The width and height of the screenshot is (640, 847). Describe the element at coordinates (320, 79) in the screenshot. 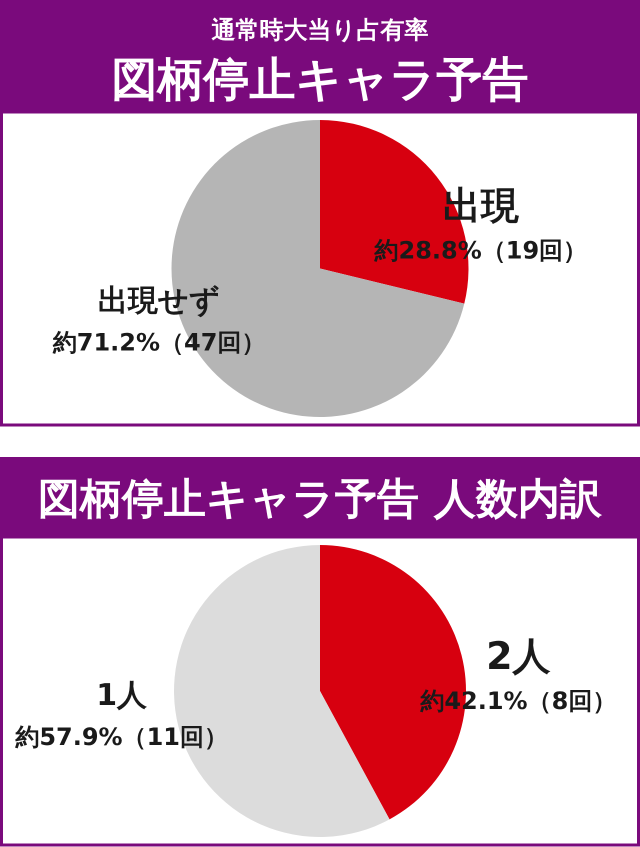

I see `chart-subtitle: 図柄停止キャラ予告` at that location.